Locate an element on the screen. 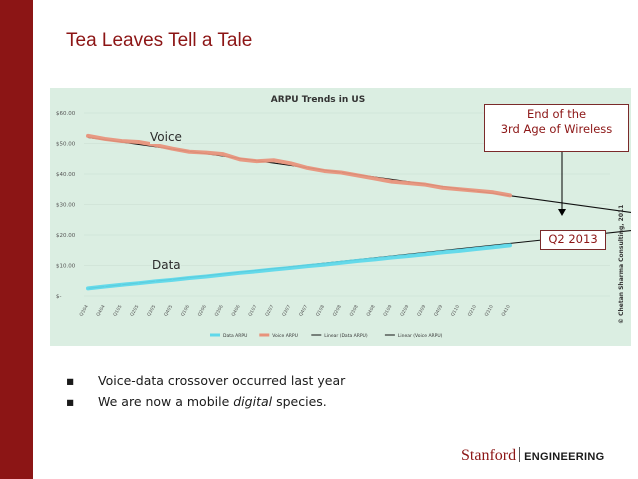  logo-separator is located at coordinates (520, 454).